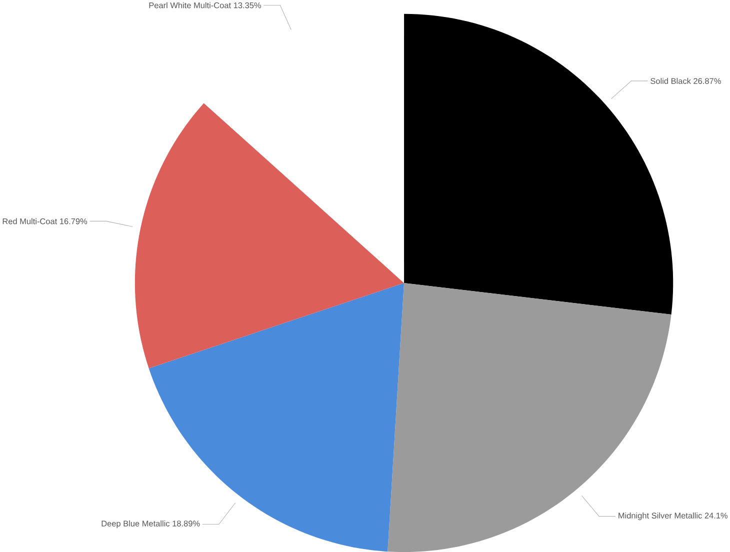 Image resolution: width=730 pixels, height=552 pixels. Describe the element at coordinates (190, 5) in the screenshot. I see `slice-label: Pearl White Multi-Coat` at that location.